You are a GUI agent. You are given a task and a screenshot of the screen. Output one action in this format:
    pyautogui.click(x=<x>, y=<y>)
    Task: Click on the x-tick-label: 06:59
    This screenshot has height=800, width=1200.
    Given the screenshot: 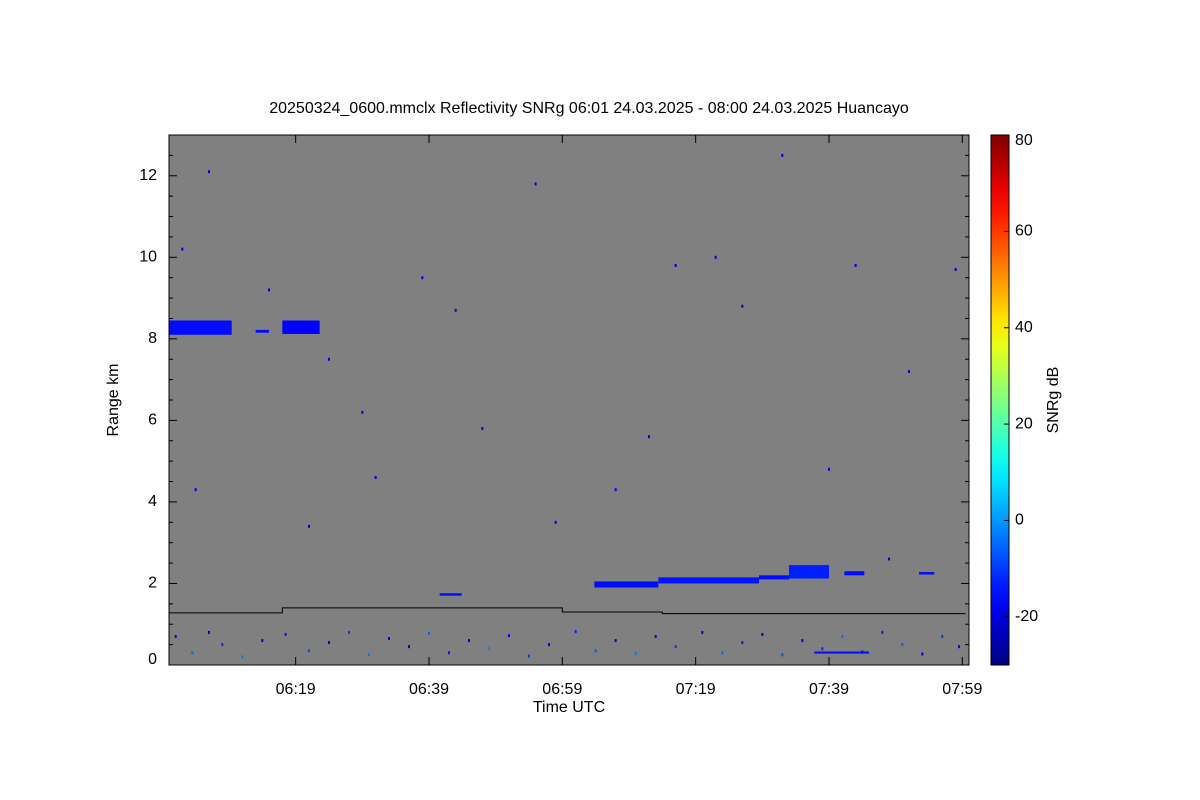 What is the action you would take?
    pyautogui.click(x=562, y=689)
    